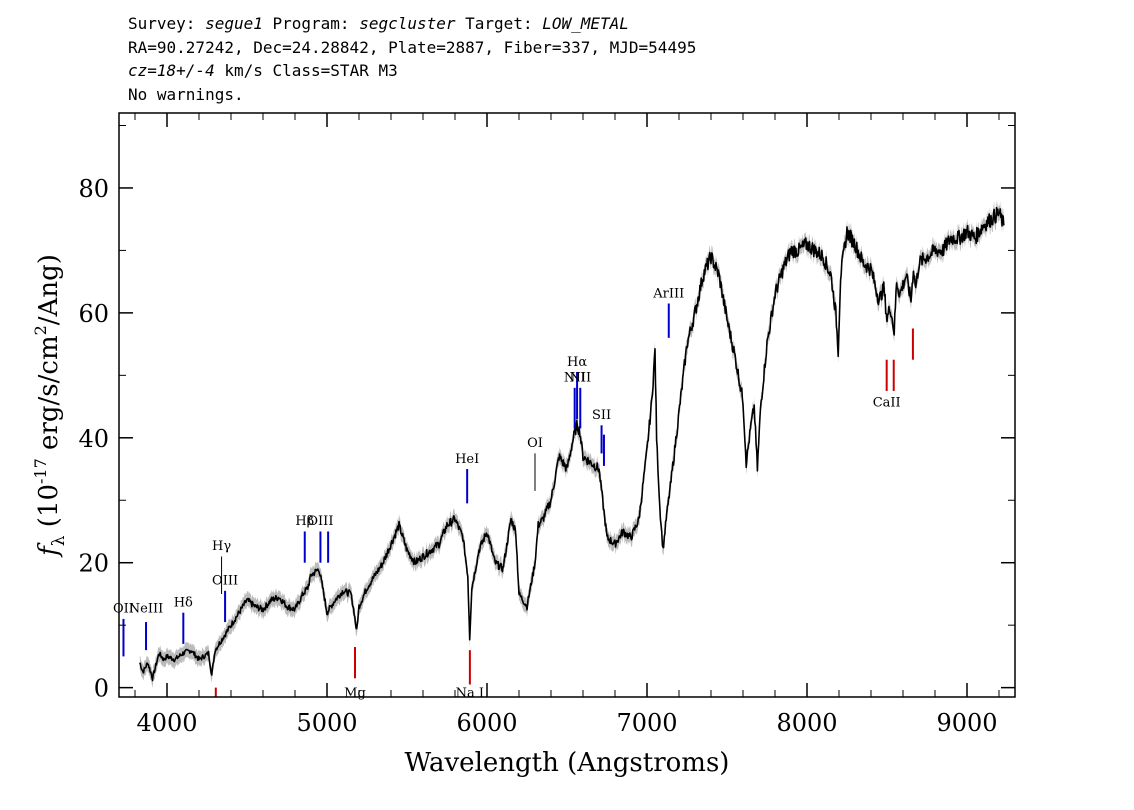  Describe the element at coordinates (470, 693) in the screenshot. I see `line-marker-label: Na I` at that location.